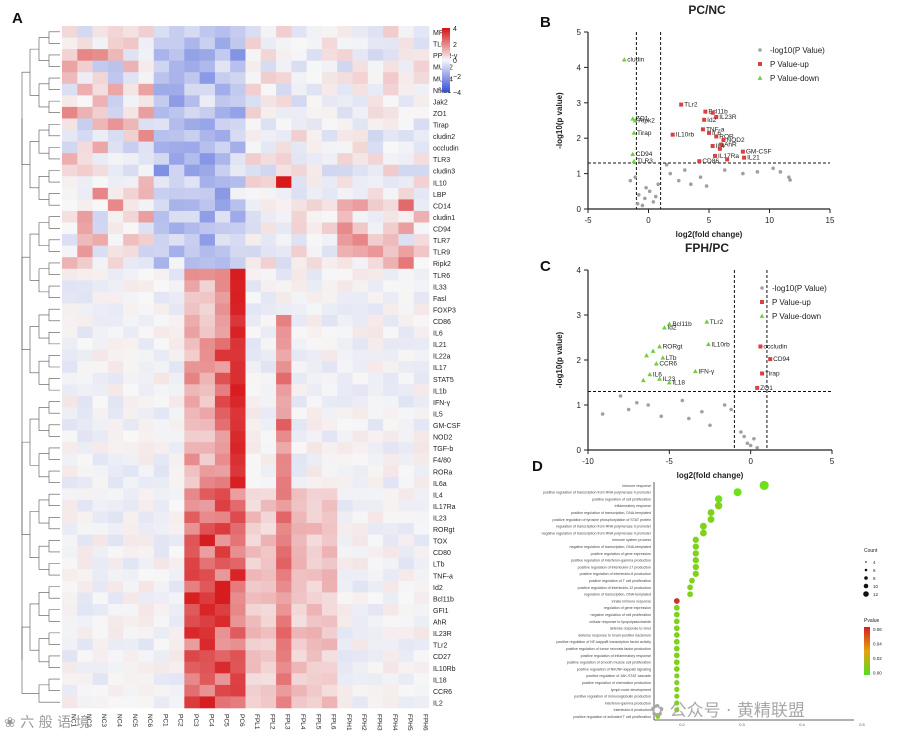 This screenshot has width=900, height=742. What do you see at coordinates (443, 530) in the screenshot?
I see `heatmap-row-label: RORgt` at bounding box center [443, 530].